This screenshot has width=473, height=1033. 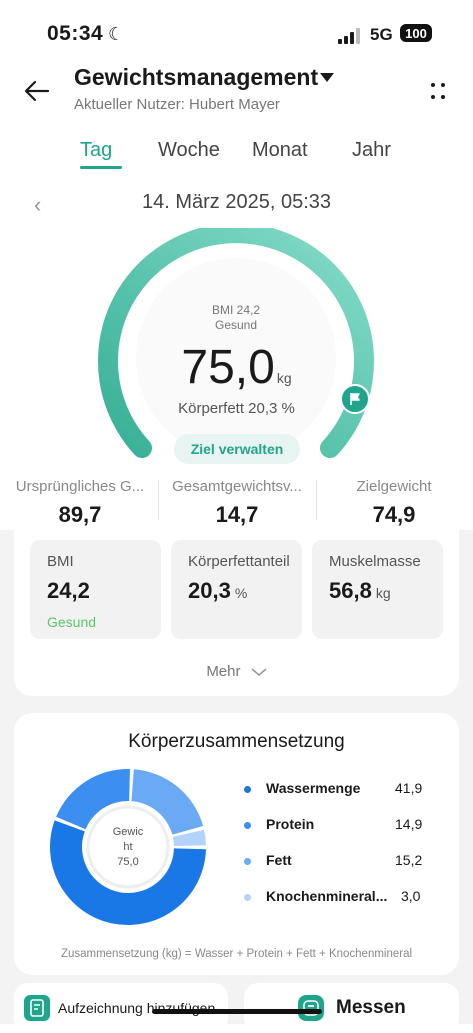 What do you see at coordinates (60, 561) in the screenshot?
I see `metric-label: BMI` at bounding box center [60, 561].